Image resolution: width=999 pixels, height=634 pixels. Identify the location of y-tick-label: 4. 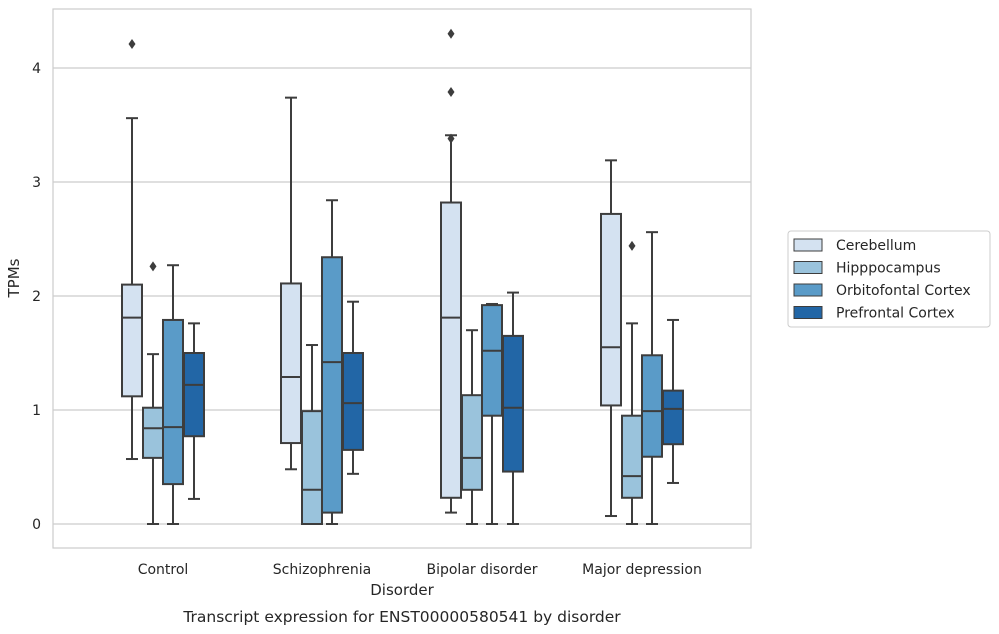
(36, 69).